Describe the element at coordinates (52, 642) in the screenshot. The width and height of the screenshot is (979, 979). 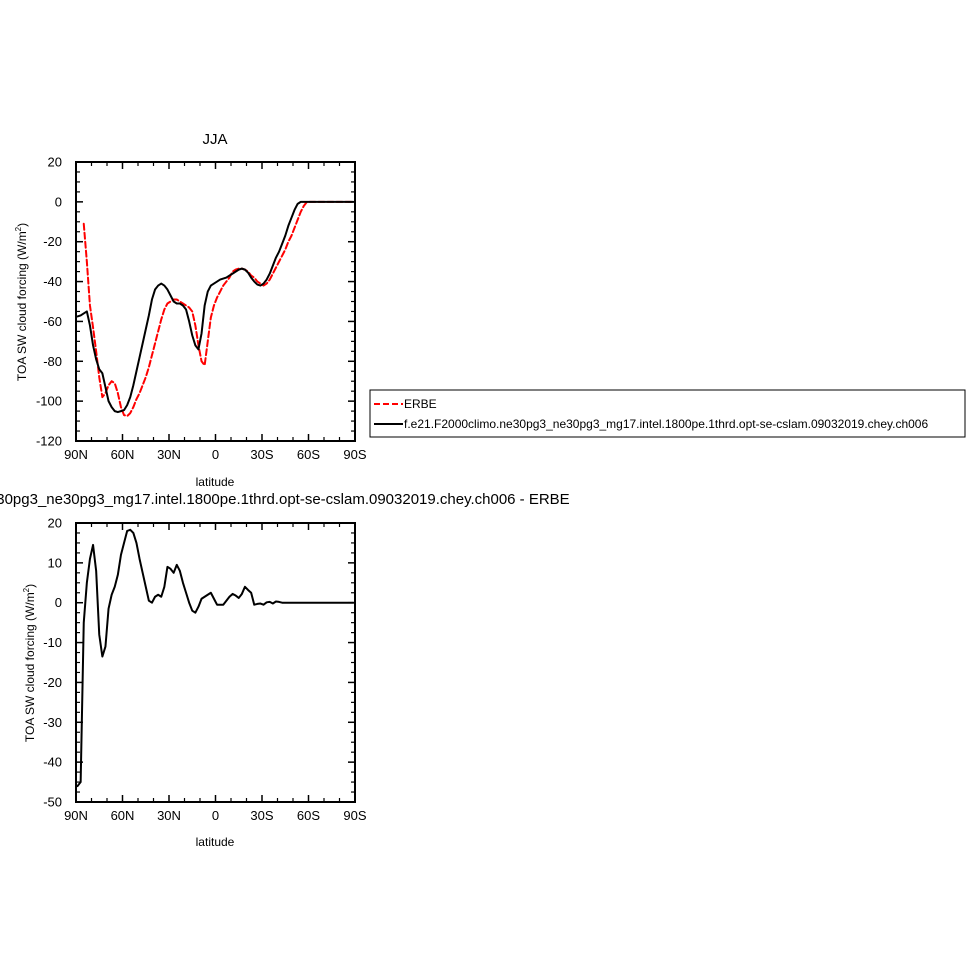
I see `bottom-y-tick-label: -10` at that location.